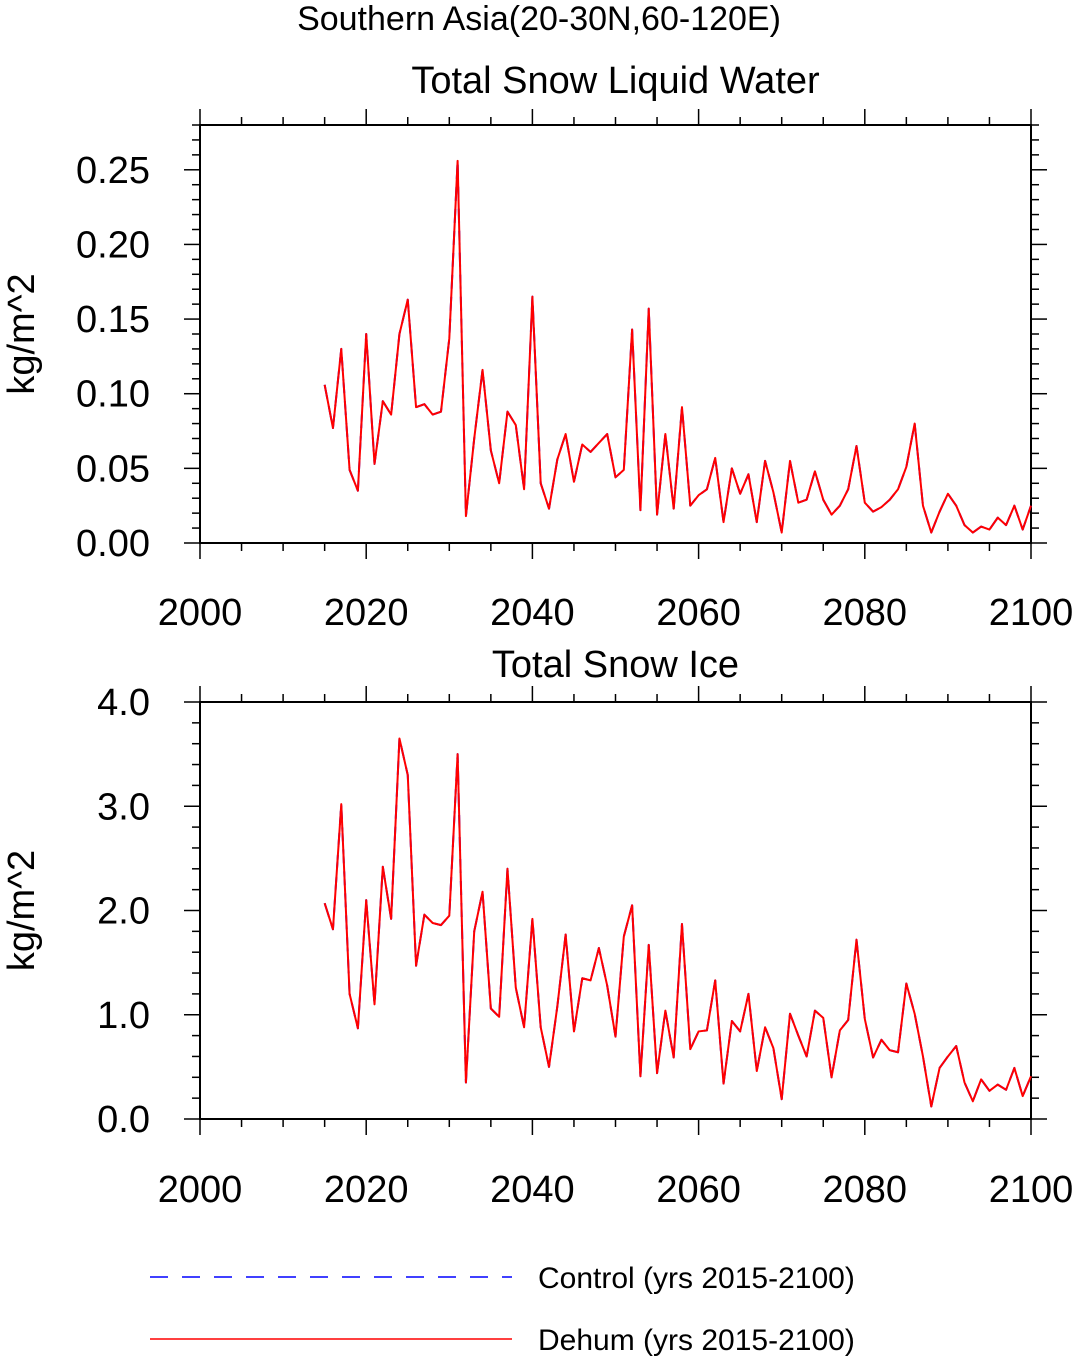 The image size is (1078, 1364). Describe the element at coordinates (113, 469) in the screenshot. I see `y-tick-label: 0.05` at that location.